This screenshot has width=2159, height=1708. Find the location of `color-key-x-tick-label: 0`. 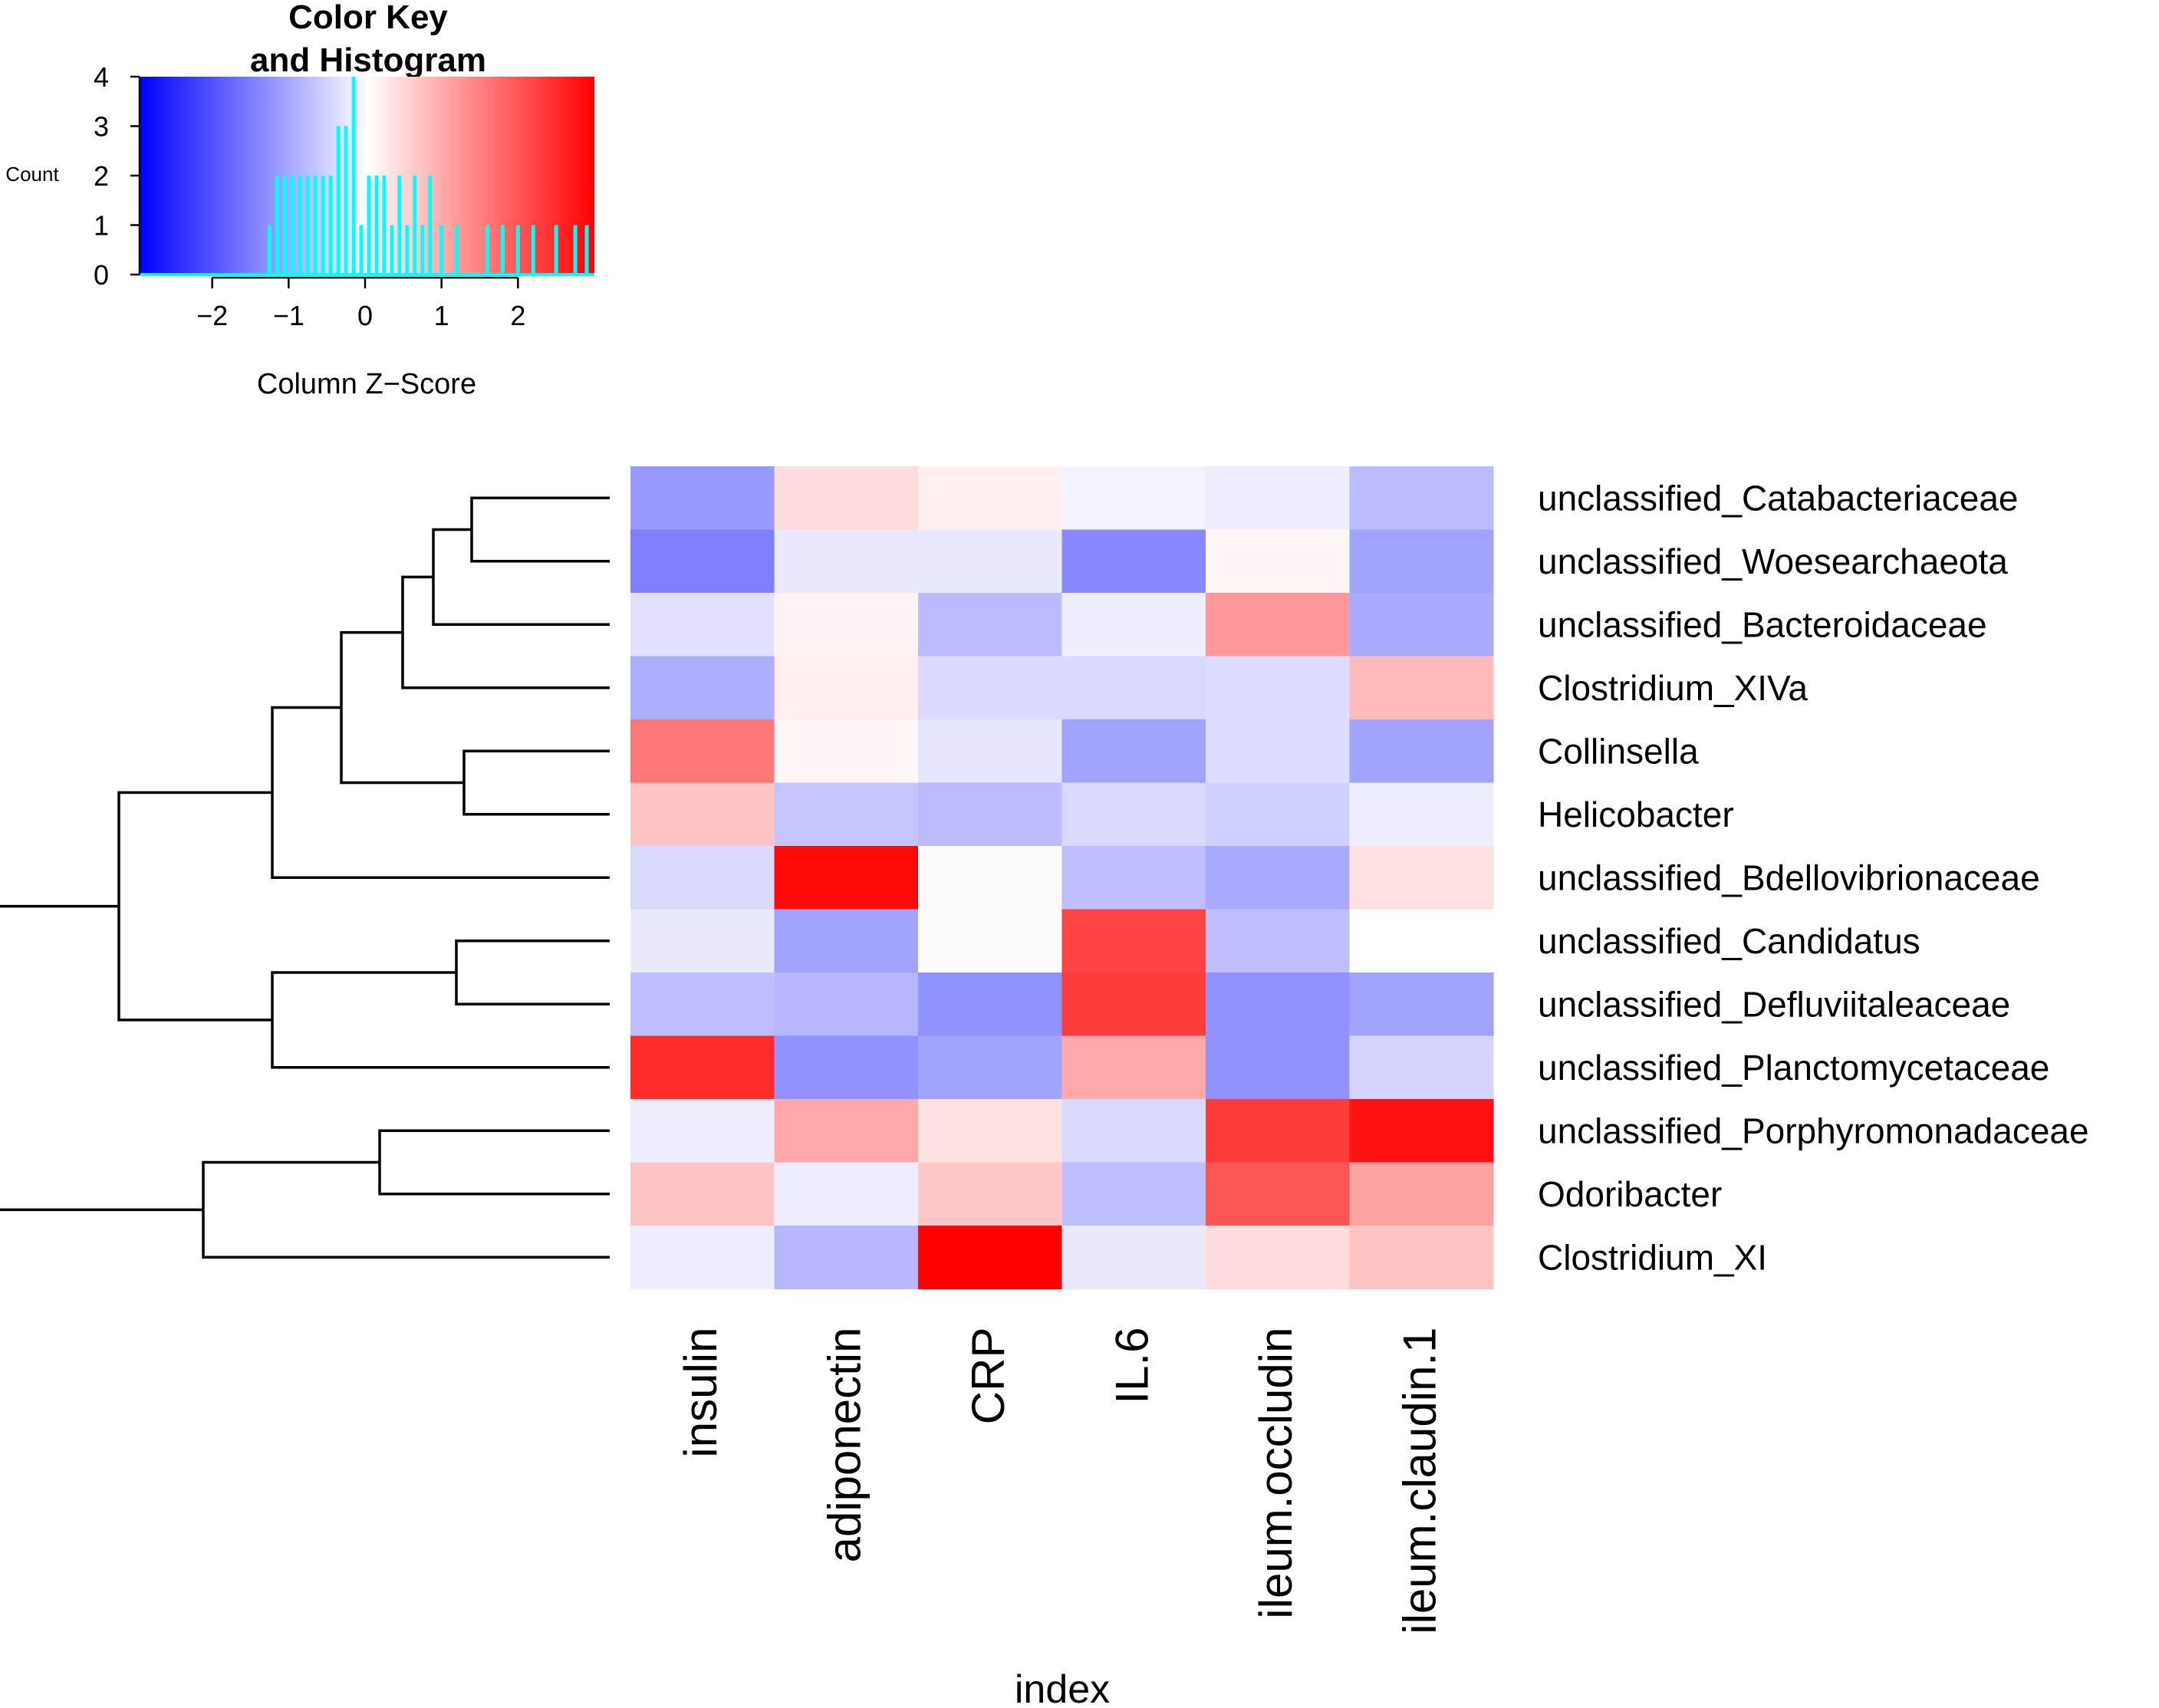

color-key-x-tick-label: 0 is located at coordinates (365, 316).